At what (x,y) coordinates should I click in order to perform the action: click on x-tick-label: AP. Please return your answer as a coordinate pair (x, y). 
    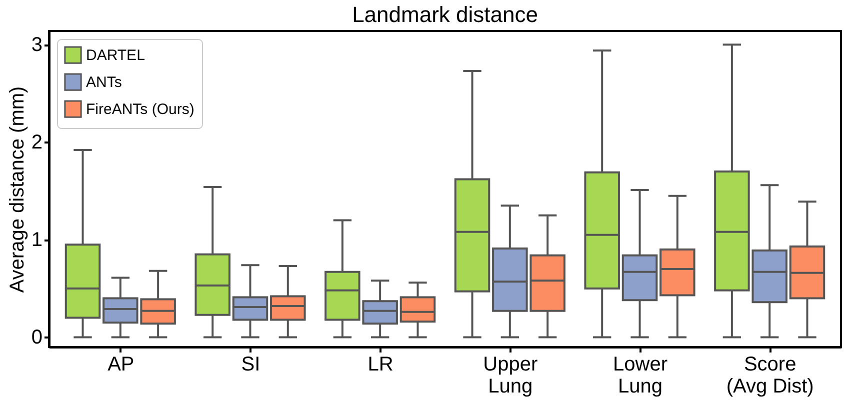
    Looking at the image, I should click on (121, 365).